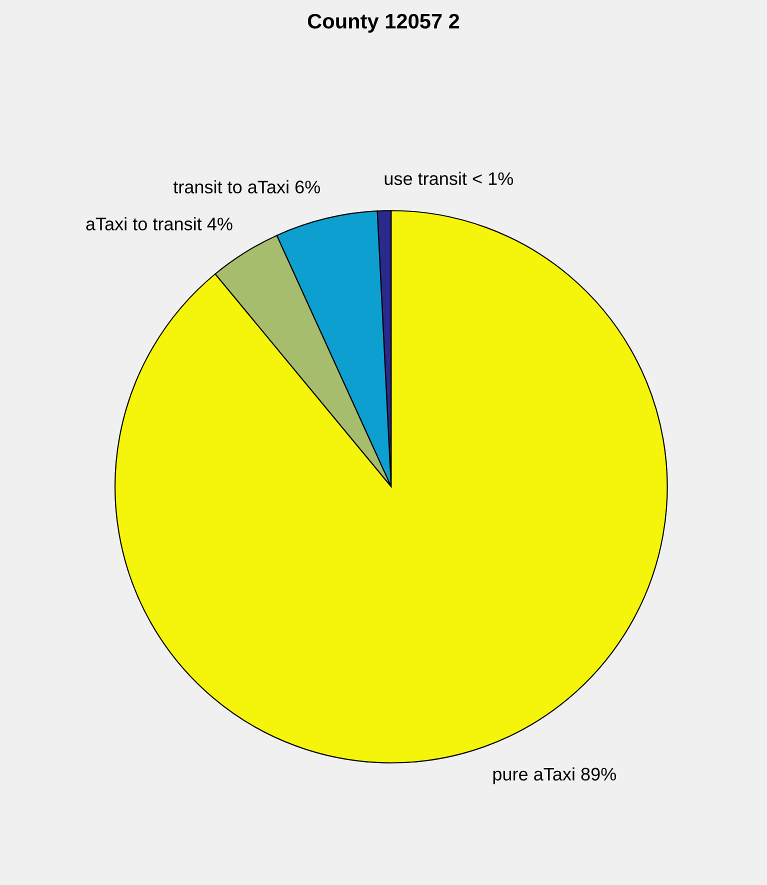  What do you see at coordinates (246, 187) in the screenshot?
I see `slice-label: transit to aTaxi 6%` at bounding box center [246, 187].